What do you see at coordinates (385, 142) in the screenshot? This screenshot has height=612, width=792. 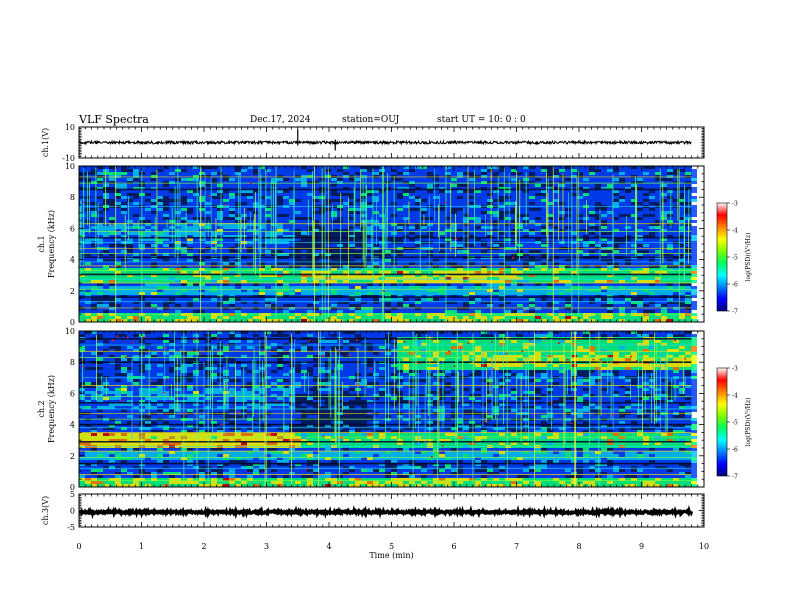 I see `ch1-waveform-trace` at bounding box center [385, 142].